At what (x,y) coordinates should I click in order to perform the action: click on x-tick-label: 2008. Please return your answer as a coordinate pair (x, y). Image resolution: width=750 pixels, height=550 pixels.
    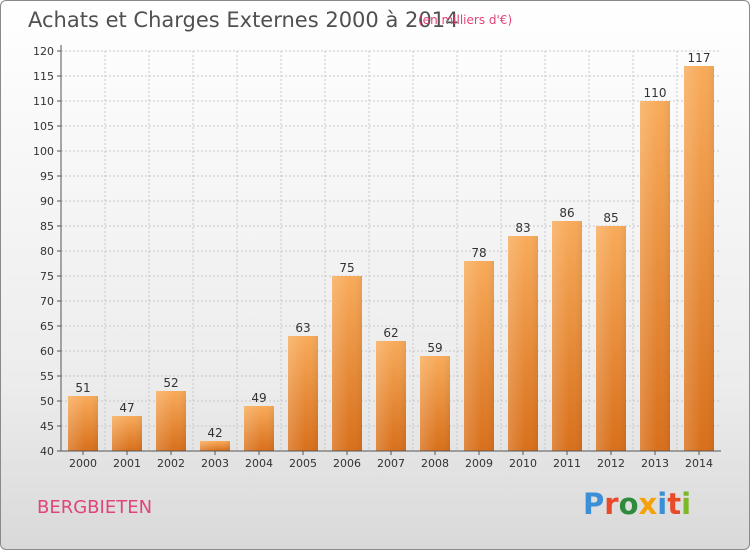
    Looking at the image, I should click on (435, 463).